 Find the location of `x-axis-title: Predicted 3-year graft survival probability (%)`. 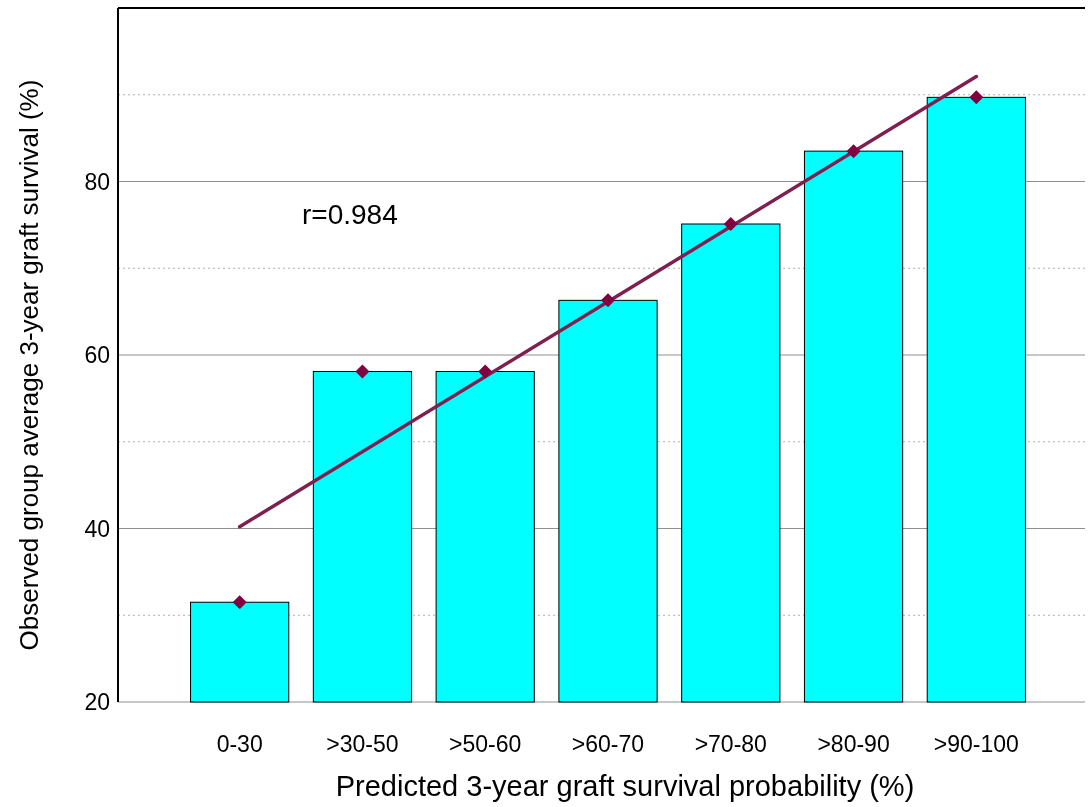

x-axis-title: Predicted 3-year graft survival probability (%) is located at coordinates (625, 786).